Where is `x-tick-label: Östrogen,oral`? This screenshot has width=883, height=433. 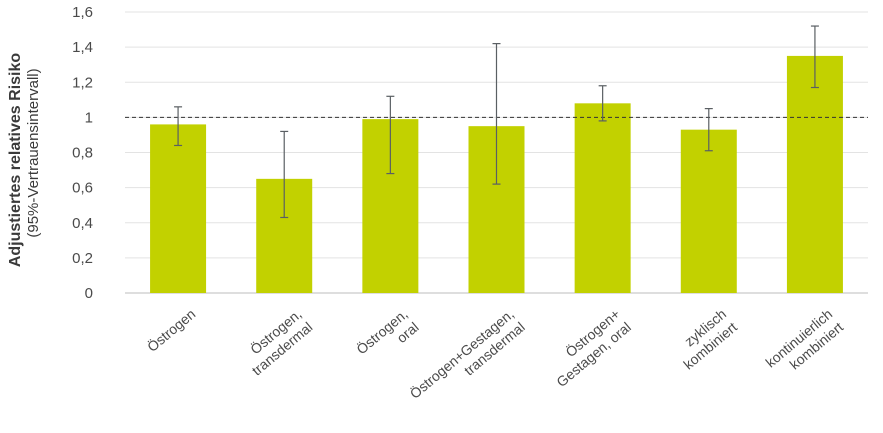 x-tick-label: Östrogen,oral is located at coordinates (387, 338).